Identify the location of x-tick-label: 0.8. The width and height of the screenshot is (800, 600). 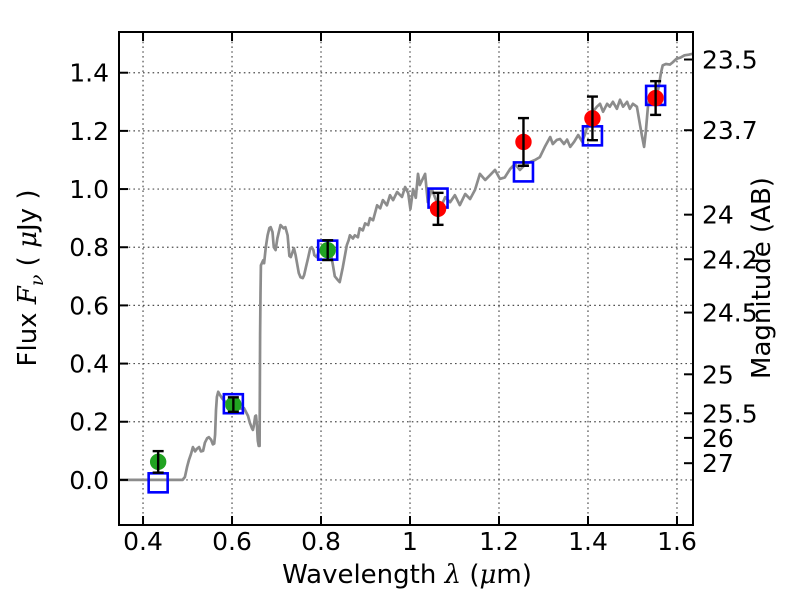
(321, 541).